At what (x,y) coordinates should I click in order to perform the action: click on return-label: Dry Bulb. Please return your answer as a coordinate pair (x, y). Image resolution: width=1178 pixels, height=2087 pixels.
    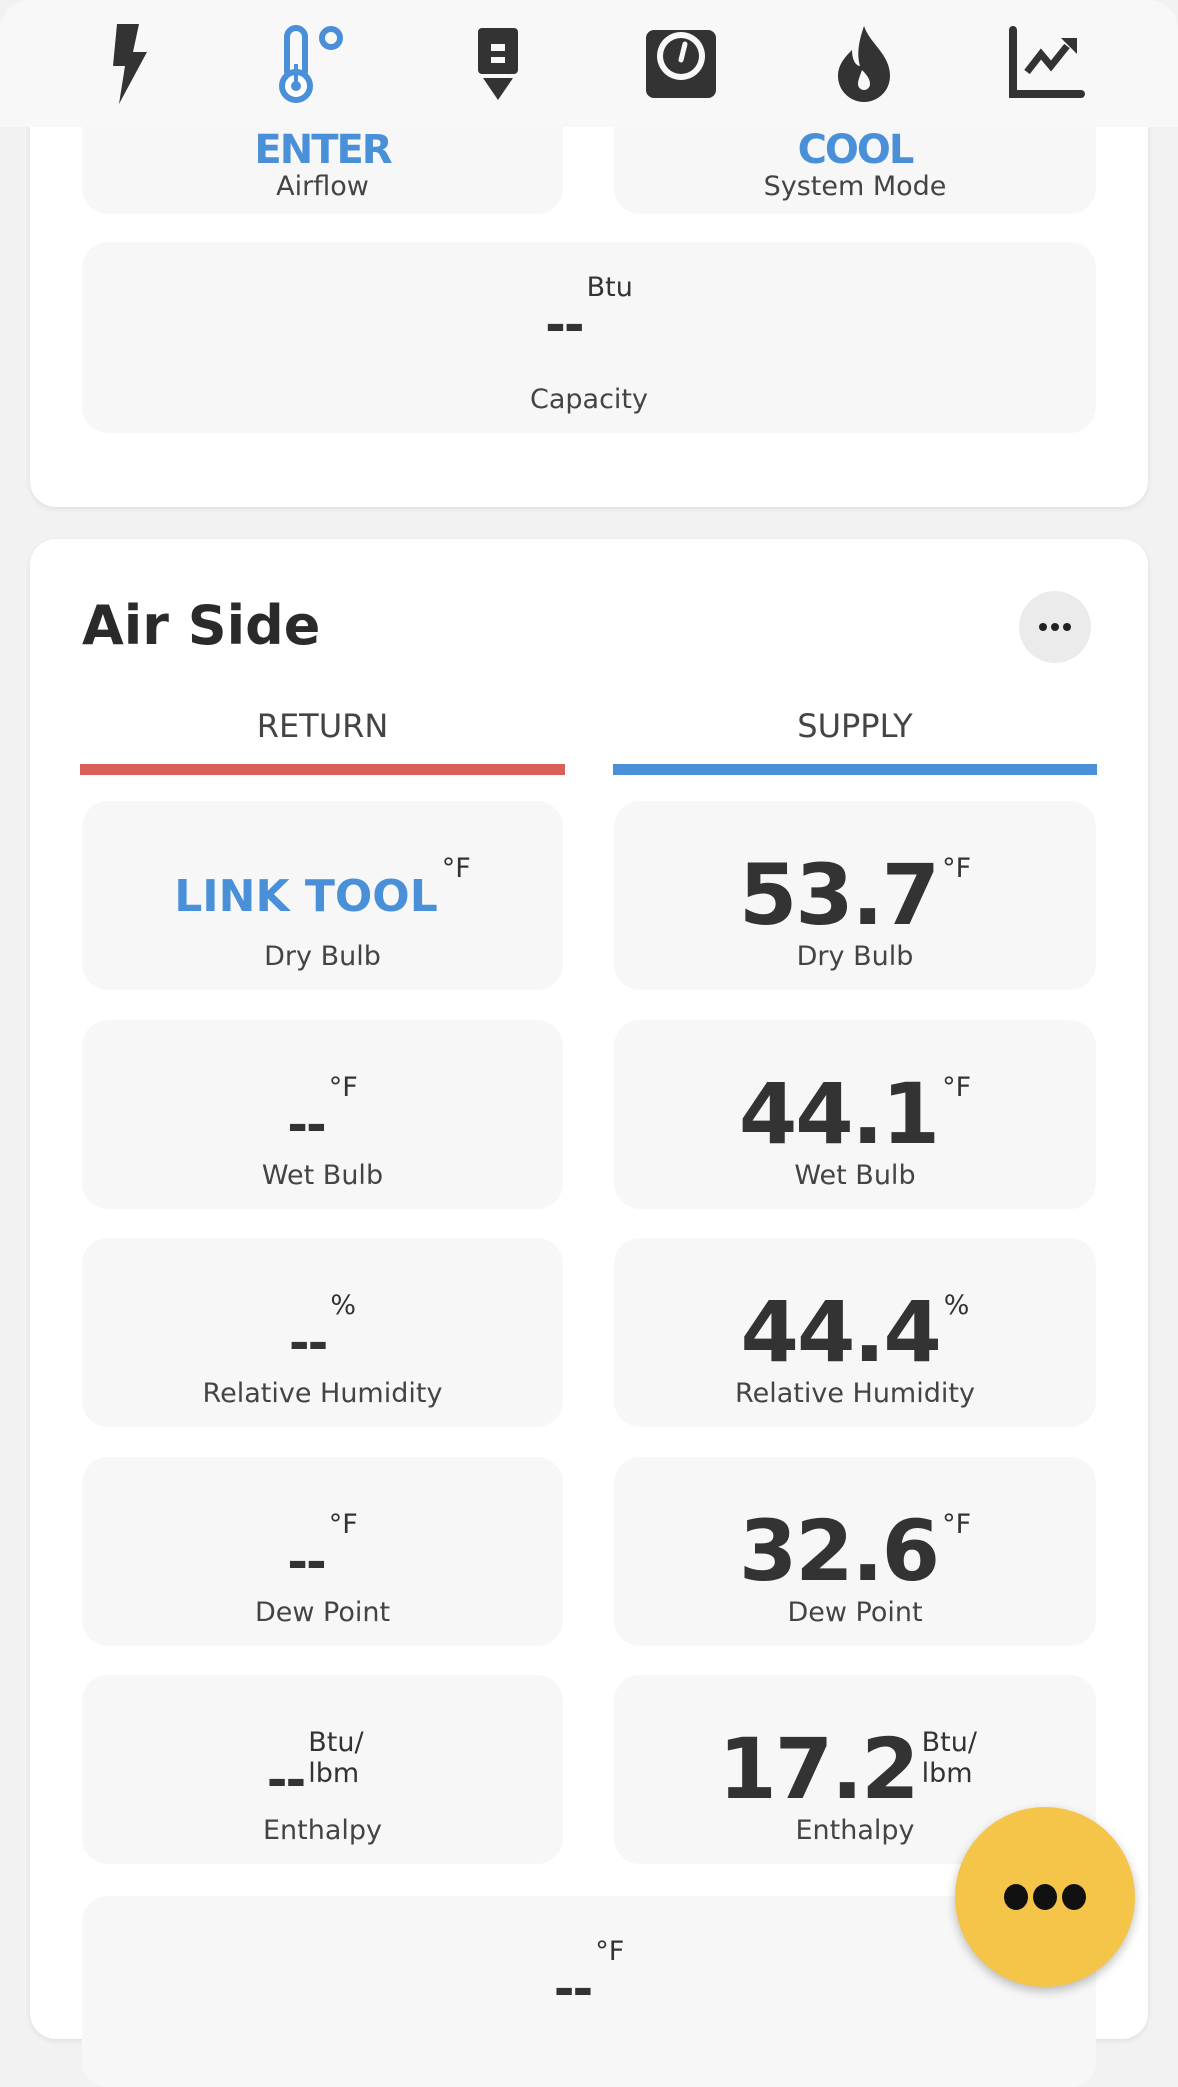
    Looking at the image, I should click on (322, 956).